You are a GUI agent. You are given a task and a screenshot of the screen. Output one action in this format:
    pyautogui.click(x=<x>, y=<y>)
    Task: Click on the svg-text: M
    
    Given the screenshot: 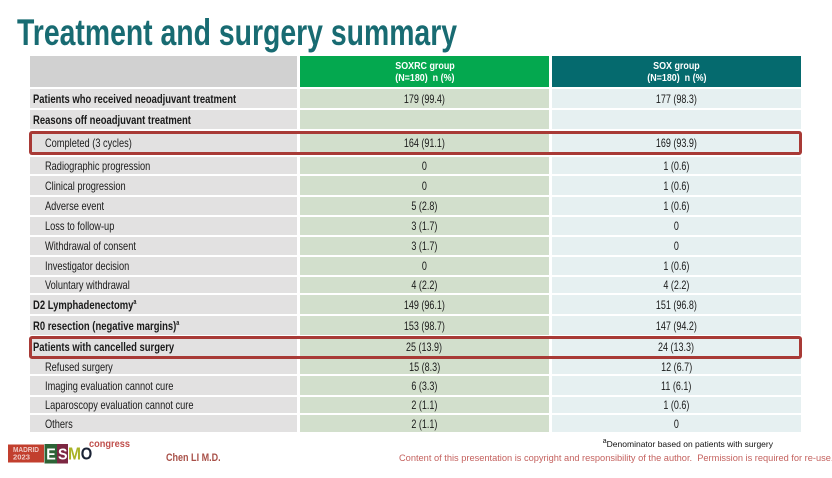 What is the action you would take?
    pyautogui.click(x=74, y=454)
    